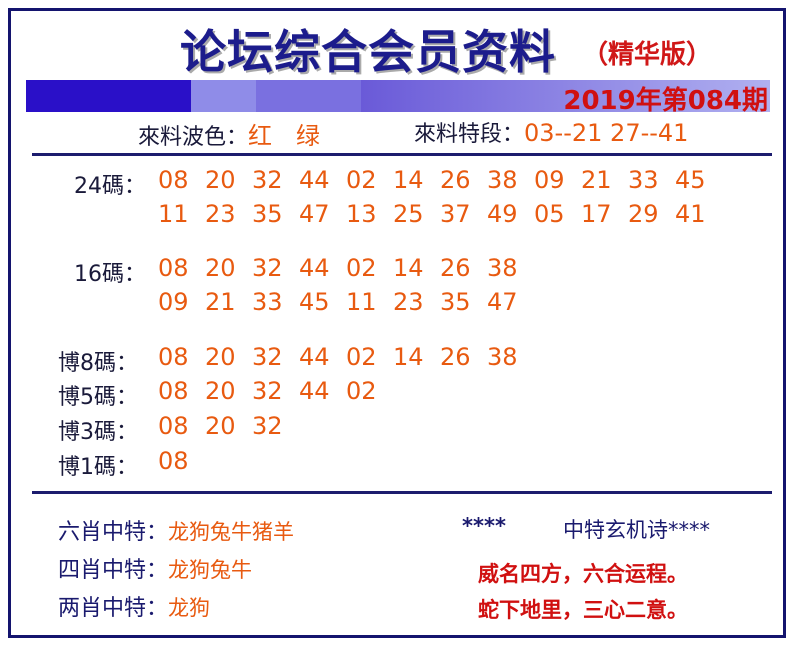 The image size is (800, 653). I want to click on segment-label: 來料特段：, so click(469, 134).